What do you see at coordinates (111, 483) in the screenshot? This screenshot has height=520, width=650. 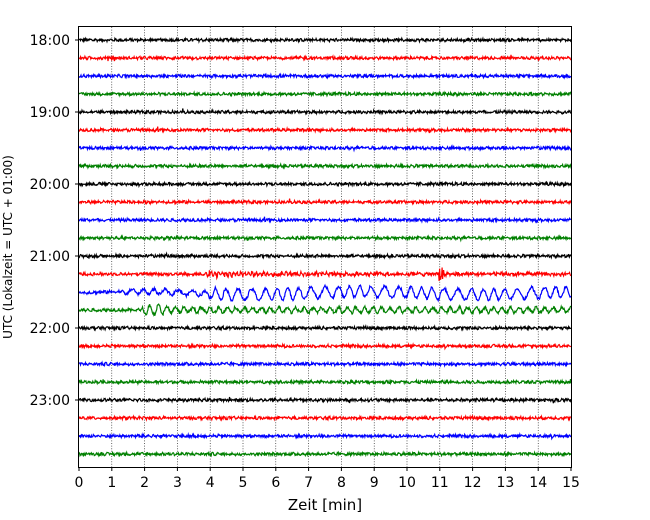 I see `x-tick-label: 1` at bounding box center [111, 483].